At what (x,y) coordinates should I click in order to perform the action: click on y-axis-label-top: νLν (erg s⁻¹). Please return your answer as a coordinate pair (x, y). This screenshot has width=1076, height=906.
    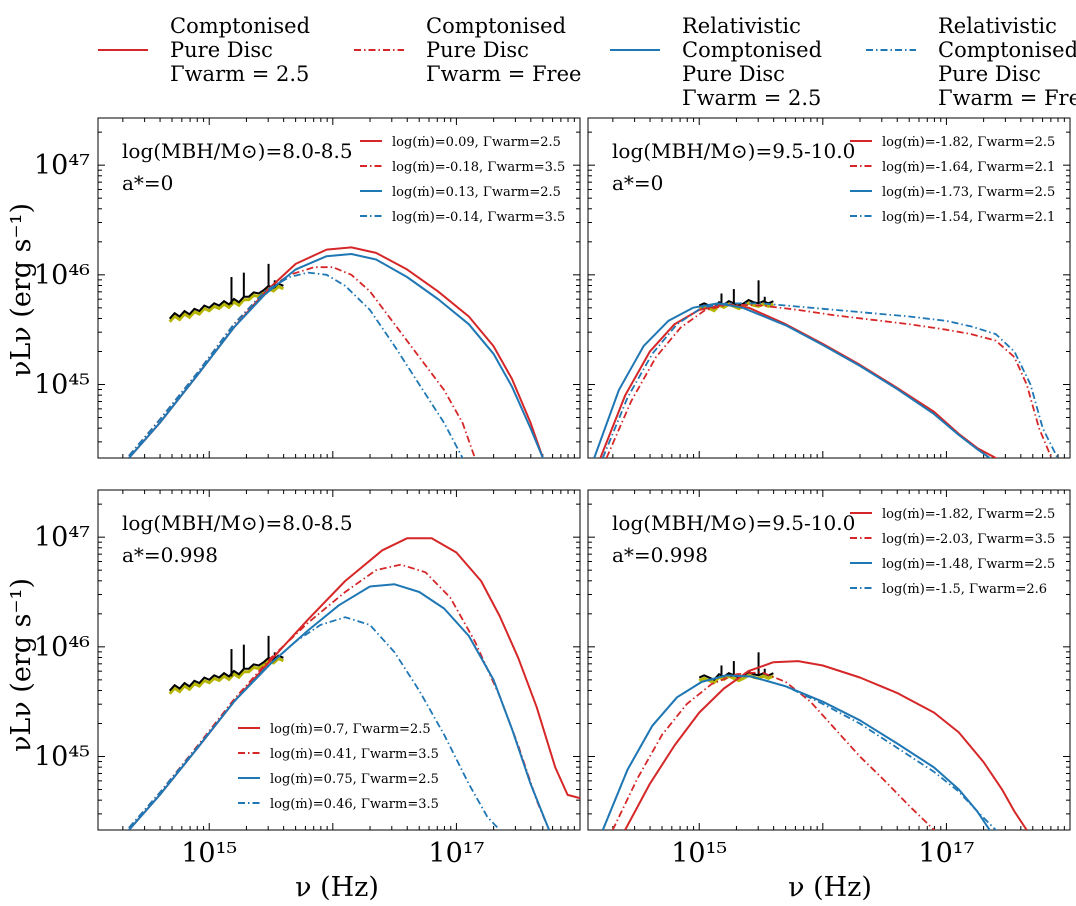
    Looking at the image, I should click on (21, 290).